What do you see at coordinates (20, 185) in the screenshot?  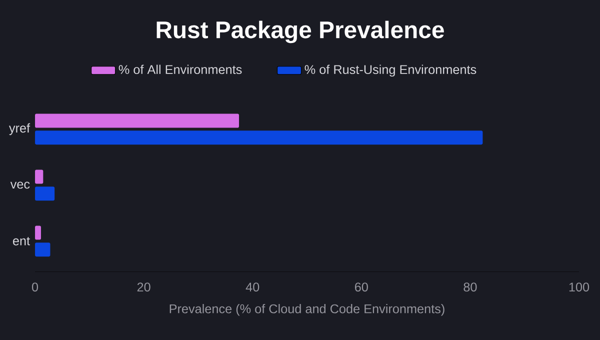 I see `y-tick-label: vec` at bounding box center [20, 185].